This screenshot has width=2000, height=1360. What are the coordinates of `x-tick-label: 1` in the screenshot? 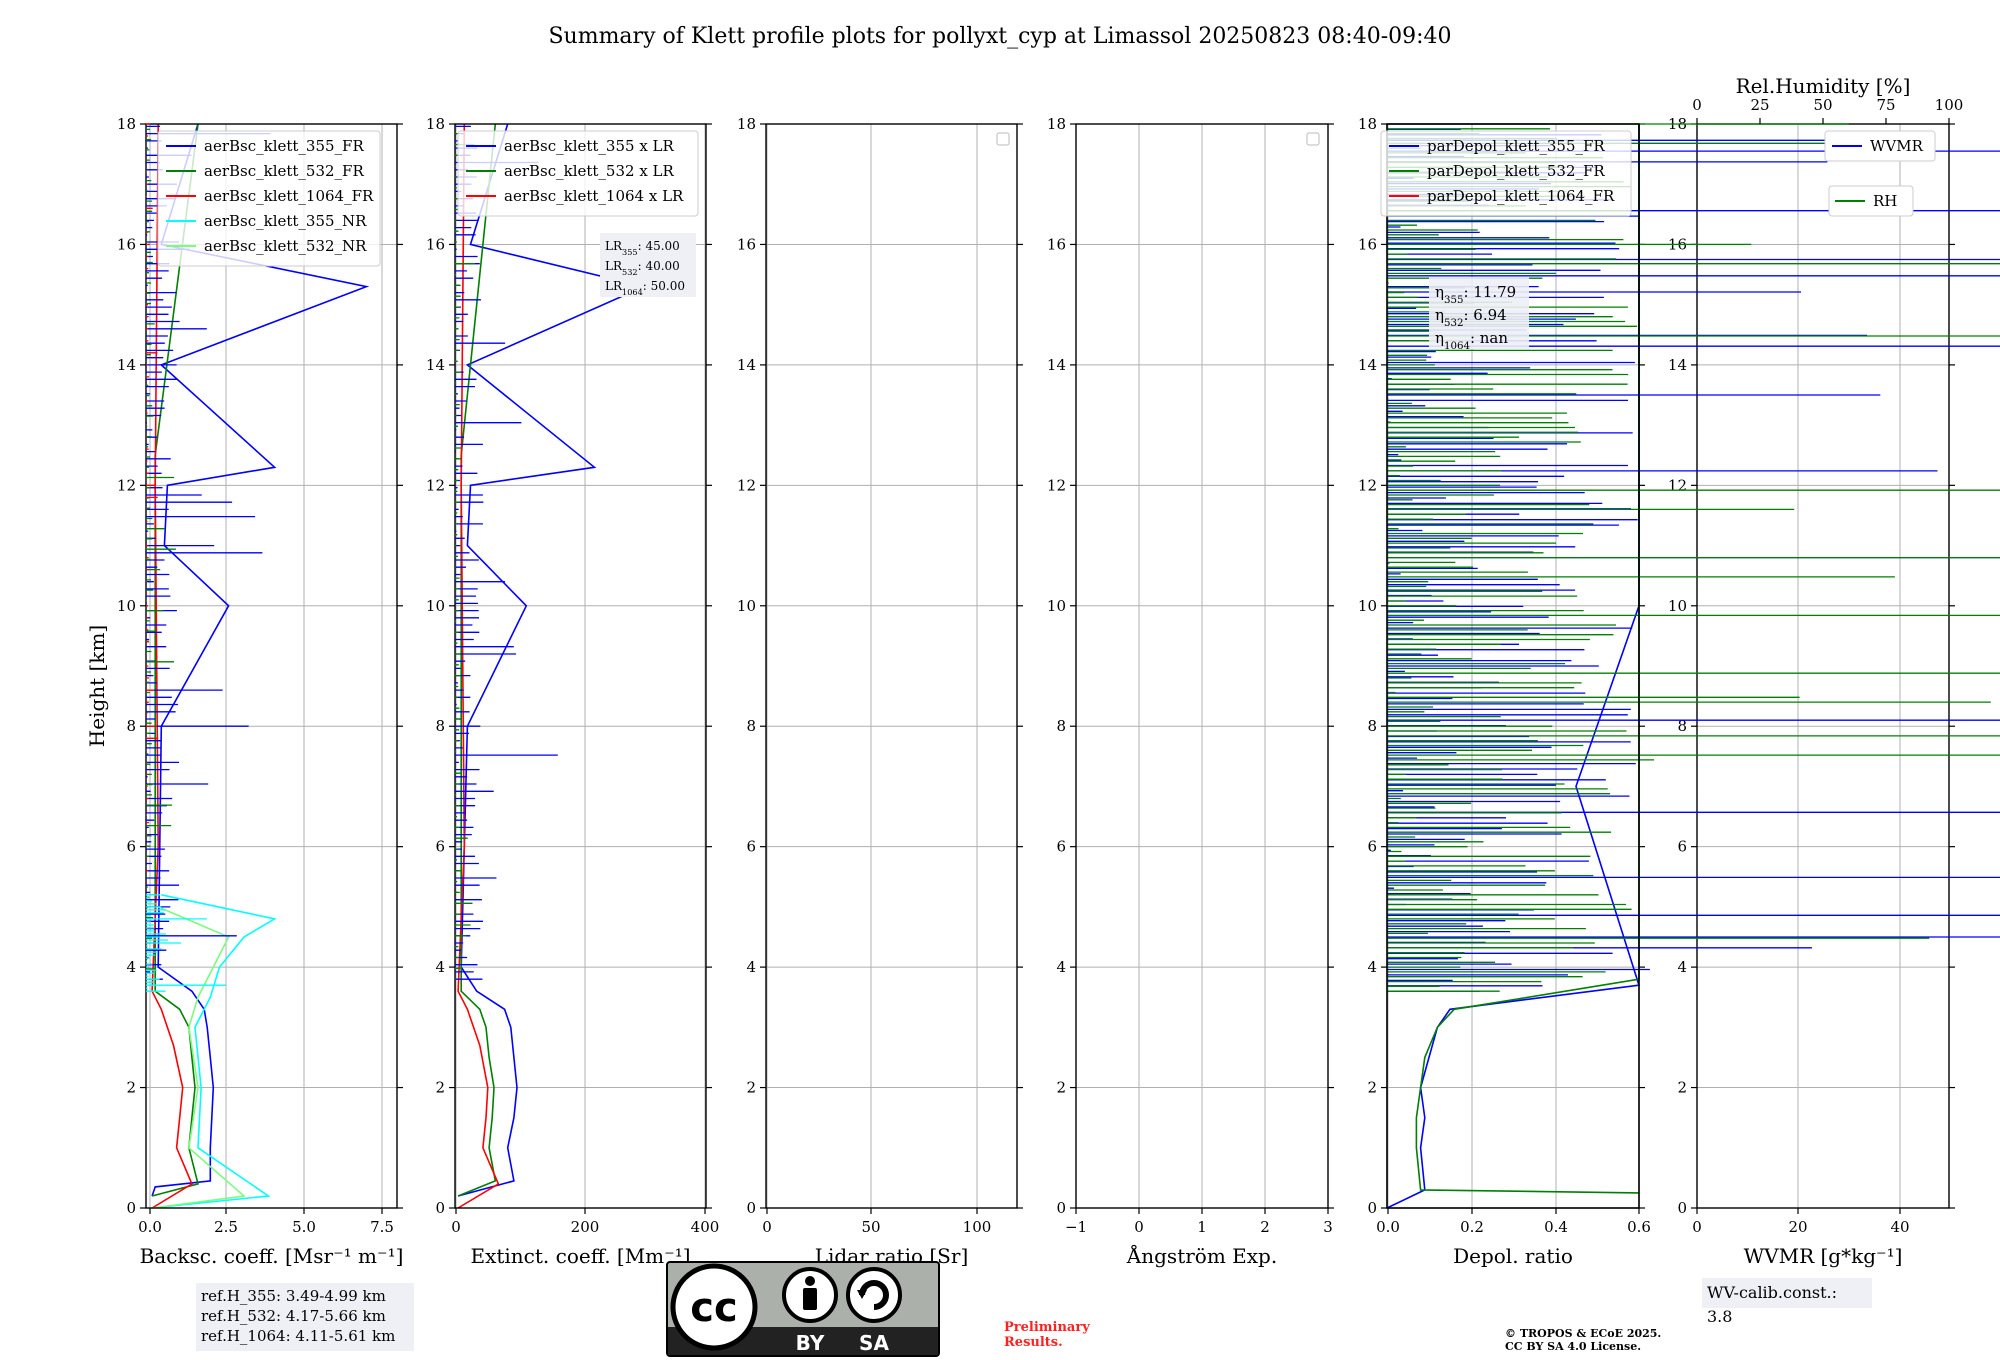 It's located at (1202, 1227).